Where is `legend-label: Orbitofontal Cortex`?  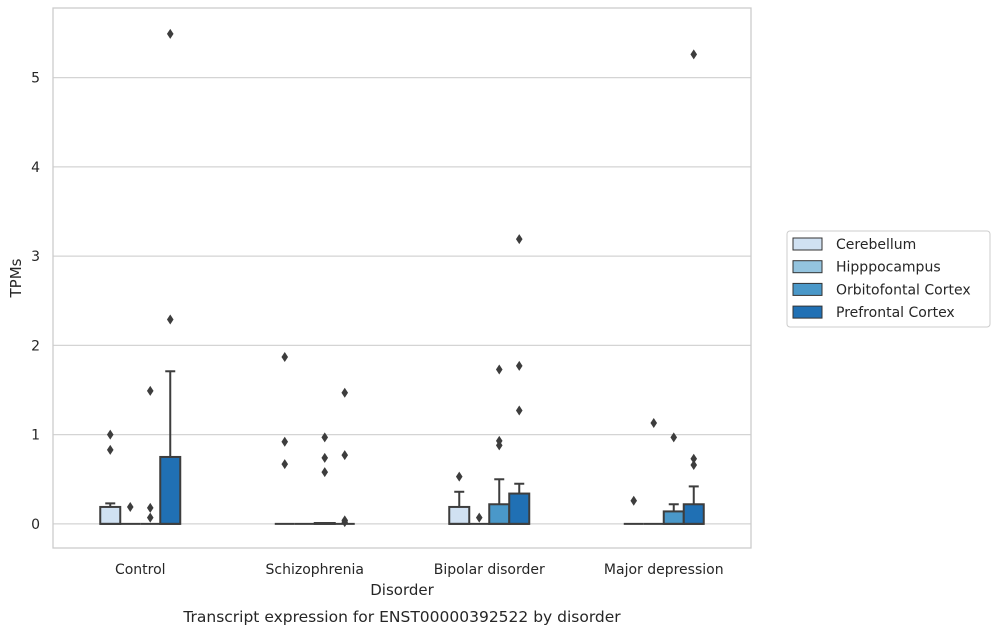
legend-label: Orbitofontal Cortex is located at coordinates (903, 290).